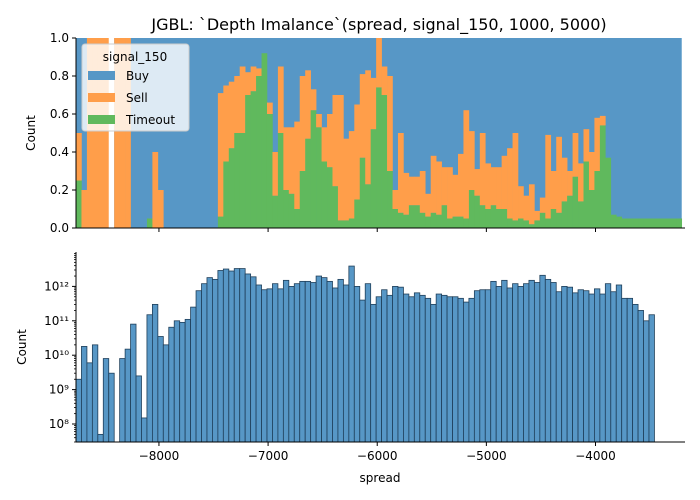 This screenshot has height=500, width=700. Describe the element at coordinates (137, 76) in the screenshot. I see `legend-label-buy: Buy` at that location.